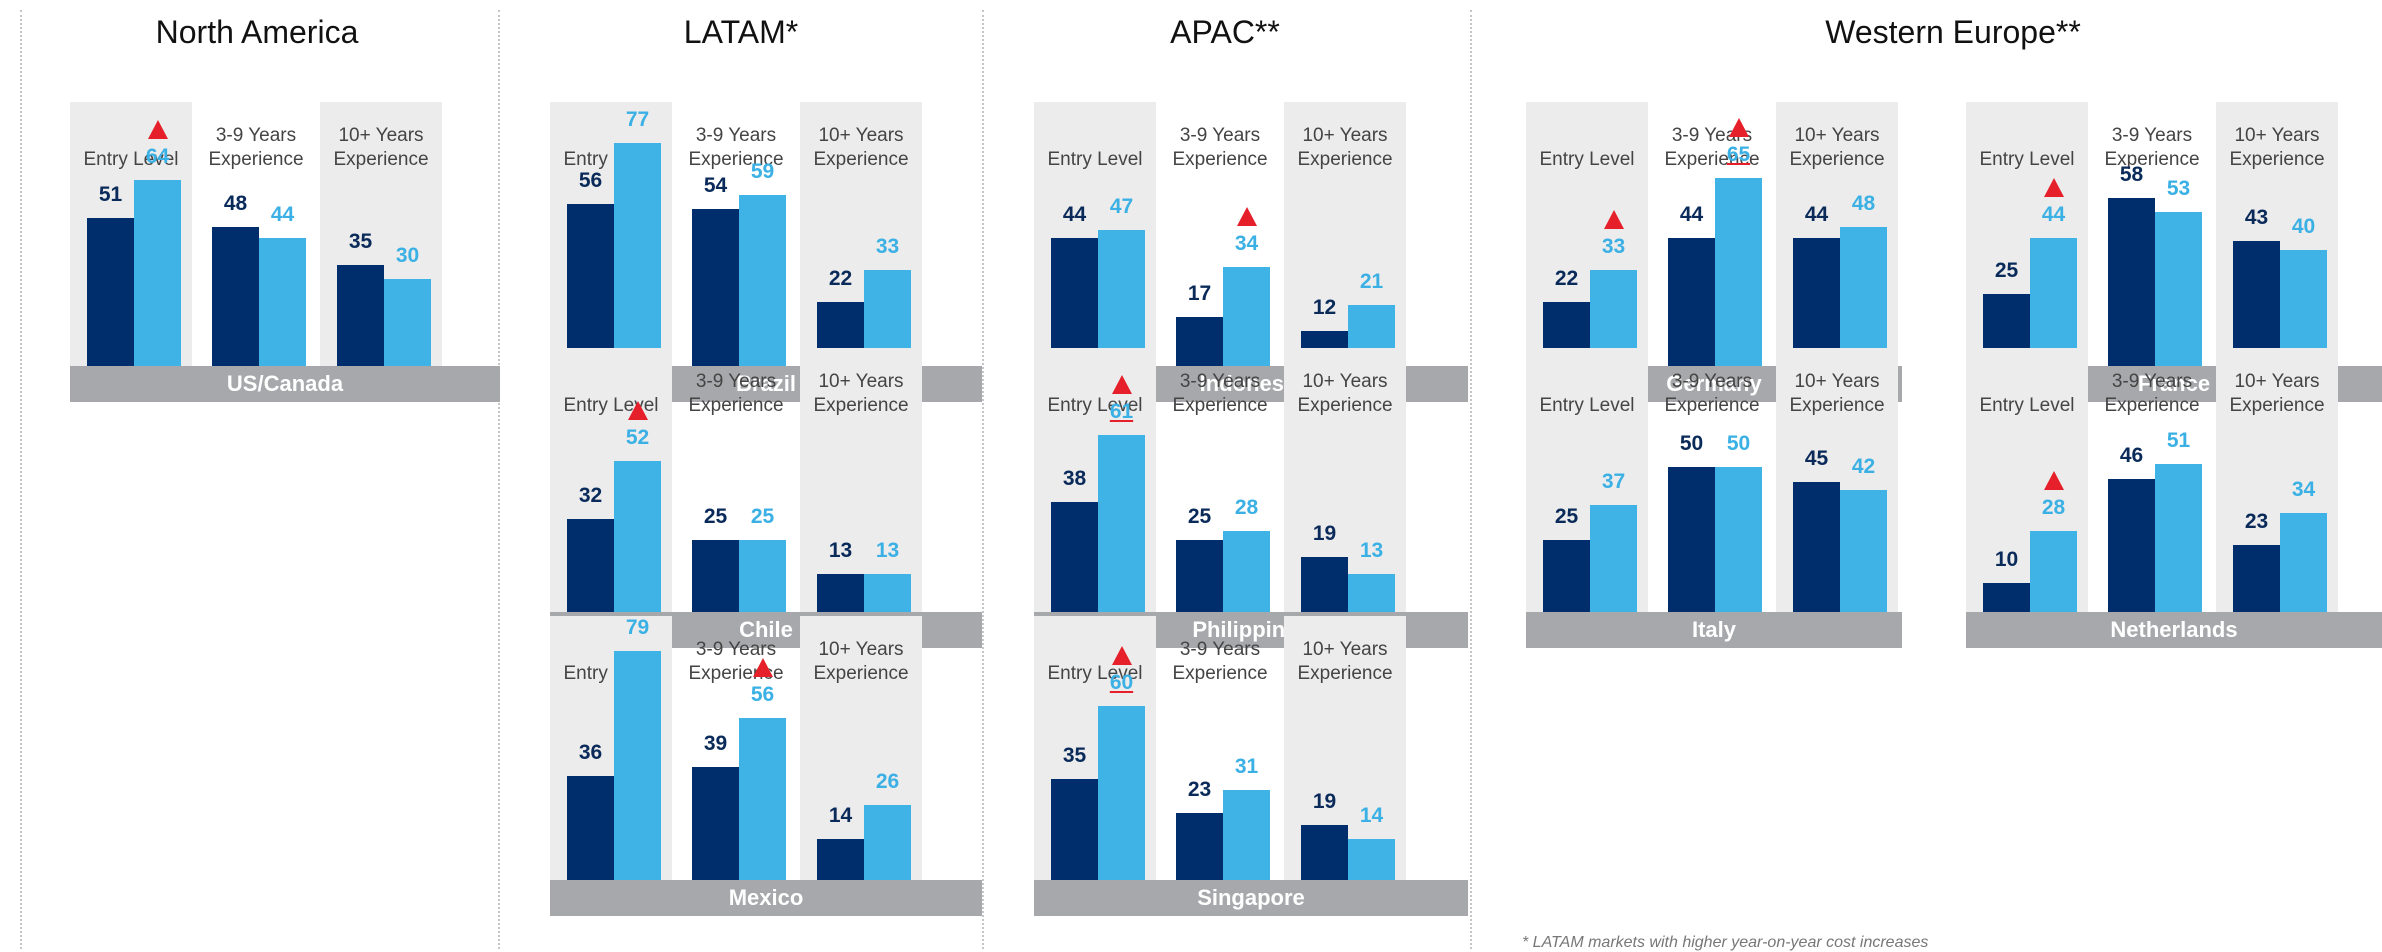 The image size is (2382, 952). What do you see at coordinates (2131, 455) in the screenshot?
I see `data-label-previous: 46` at bounding box center [2131, 455].